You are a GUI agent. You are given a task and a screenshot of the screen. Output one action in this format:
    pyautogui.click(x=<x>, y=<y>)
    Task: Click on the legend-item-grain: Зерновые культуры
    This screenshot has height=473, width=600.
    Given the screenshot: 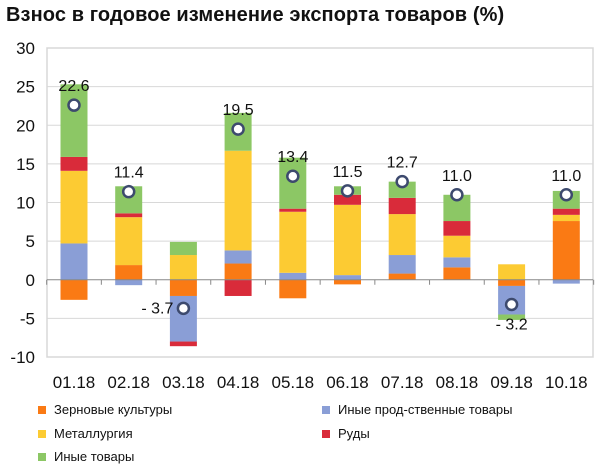 What is the action you would take?
    pyautogui.click(x=105, y=409)
    